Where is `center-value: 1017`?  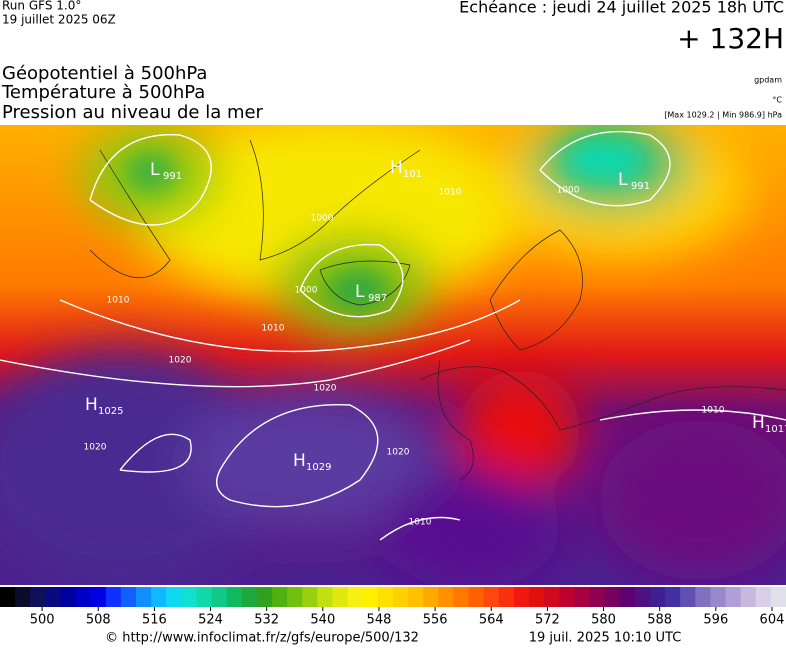 center-value: 1017 is located at coordinates (775, 429).